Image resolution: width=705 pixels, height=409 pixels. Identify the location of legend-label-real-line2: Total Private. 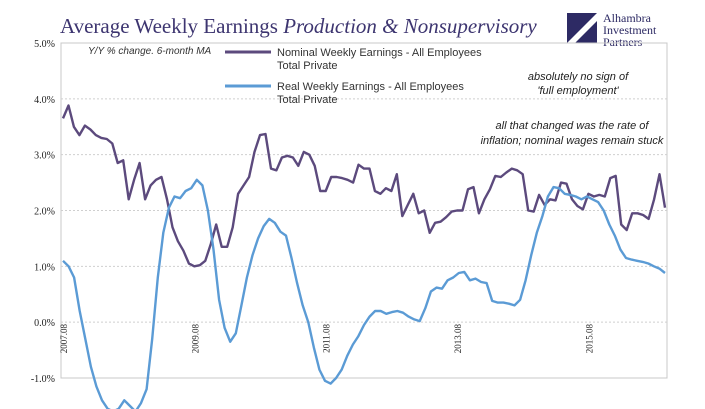
(307, 100).